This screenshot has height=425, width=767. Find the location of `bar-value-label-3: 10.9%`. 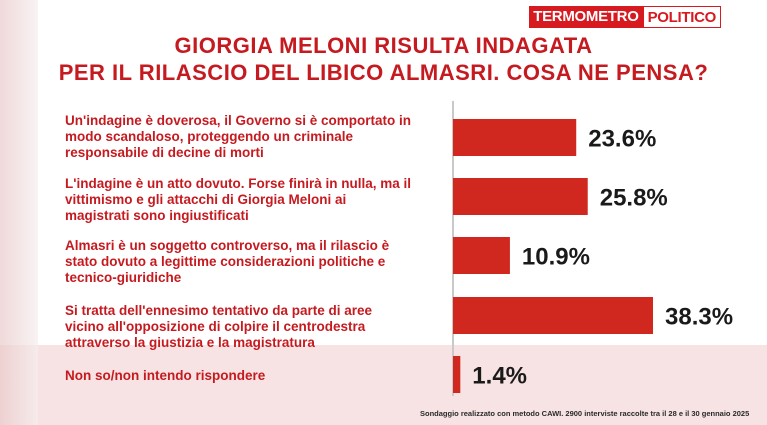

bar-value-label-3: 10.9% is located at coordinates (556, 257).